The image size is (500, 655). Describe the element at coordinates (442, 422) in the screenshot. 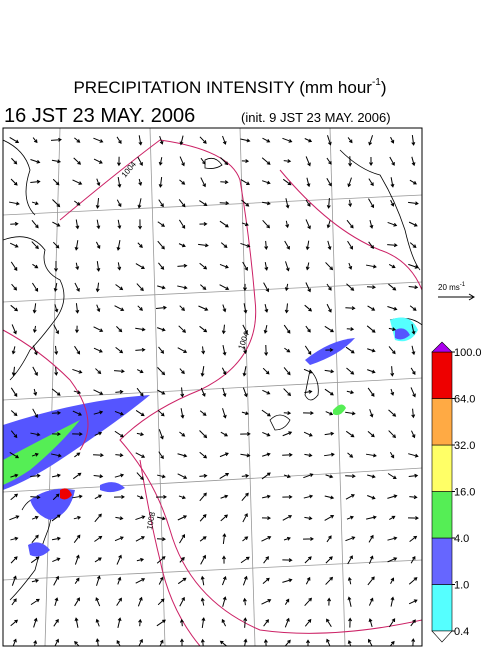

I see `colorbar-segment` at that location.